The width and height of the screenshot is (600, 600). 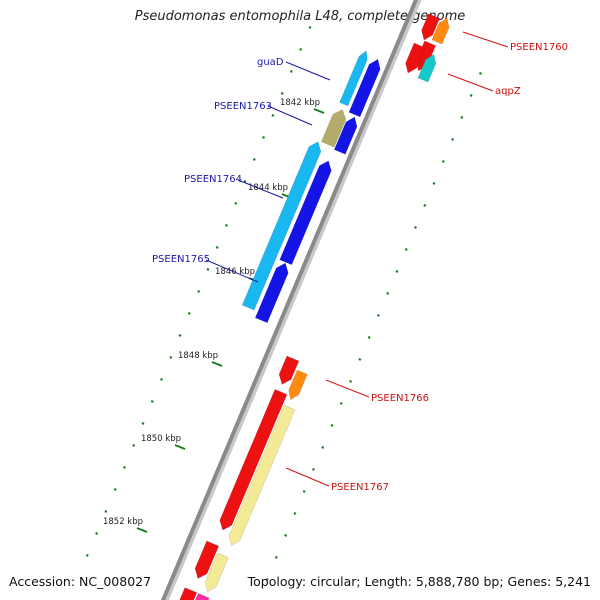 I want to click on gene-pseen1764-arrow, so click(x=281, y=226).